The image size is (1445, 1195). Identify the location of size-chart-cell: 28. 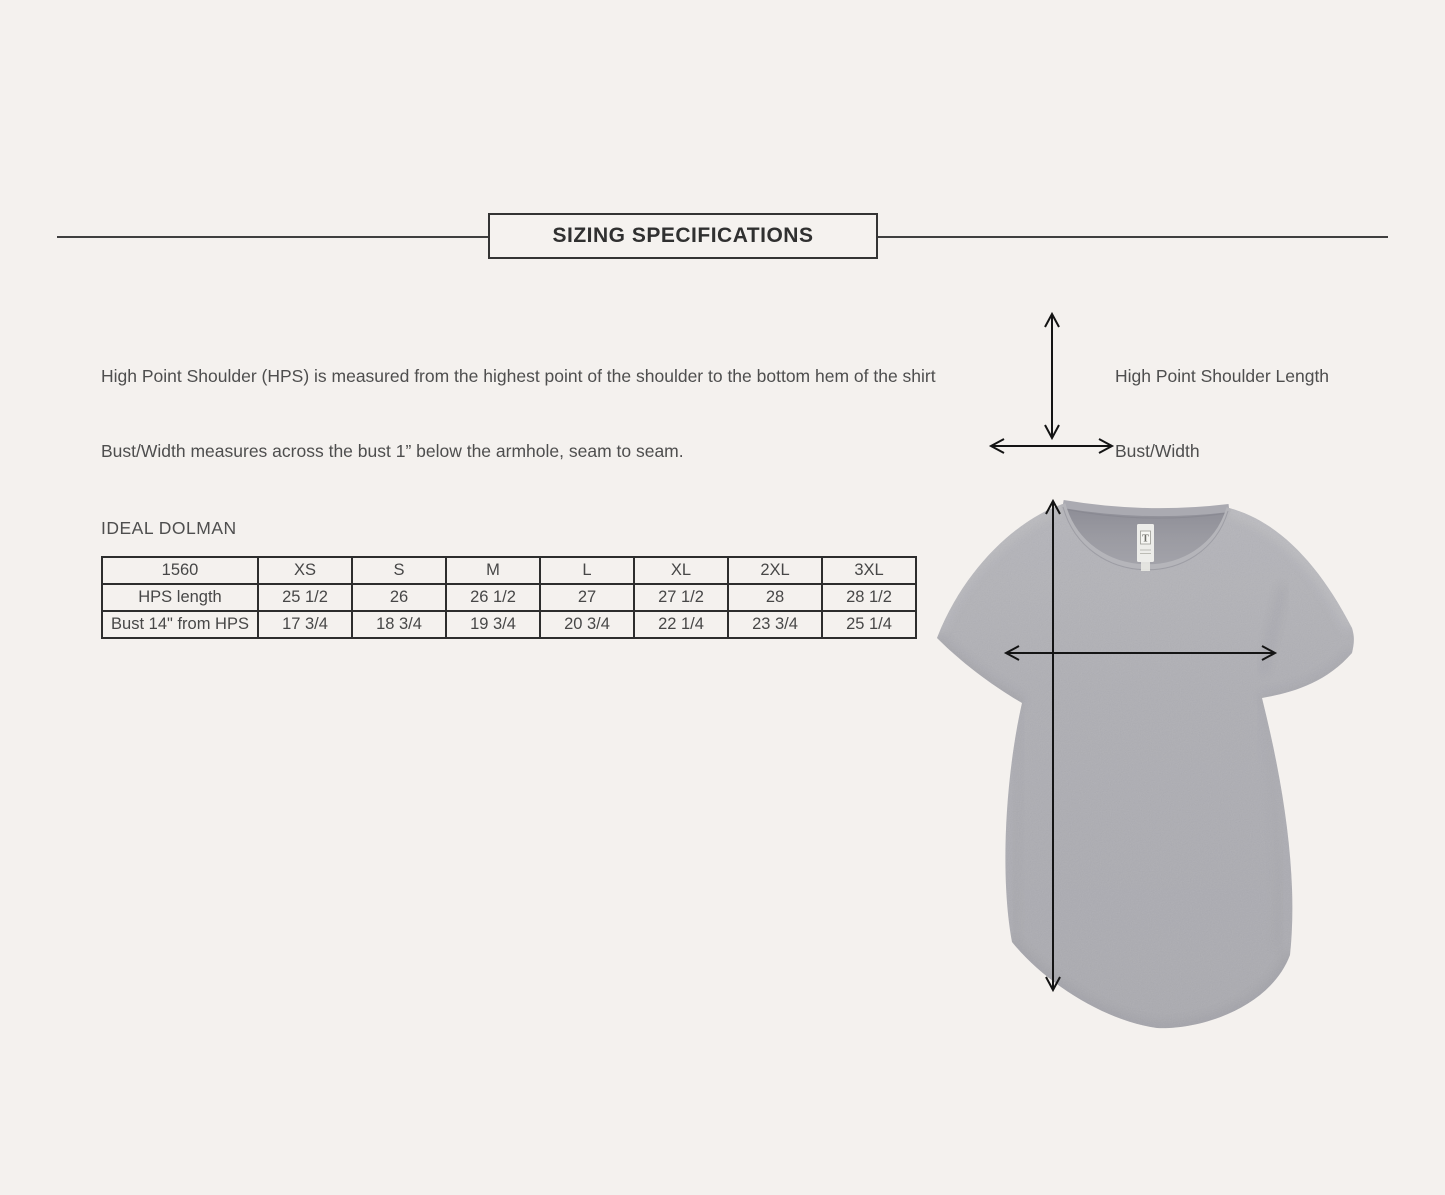
(775, 597).